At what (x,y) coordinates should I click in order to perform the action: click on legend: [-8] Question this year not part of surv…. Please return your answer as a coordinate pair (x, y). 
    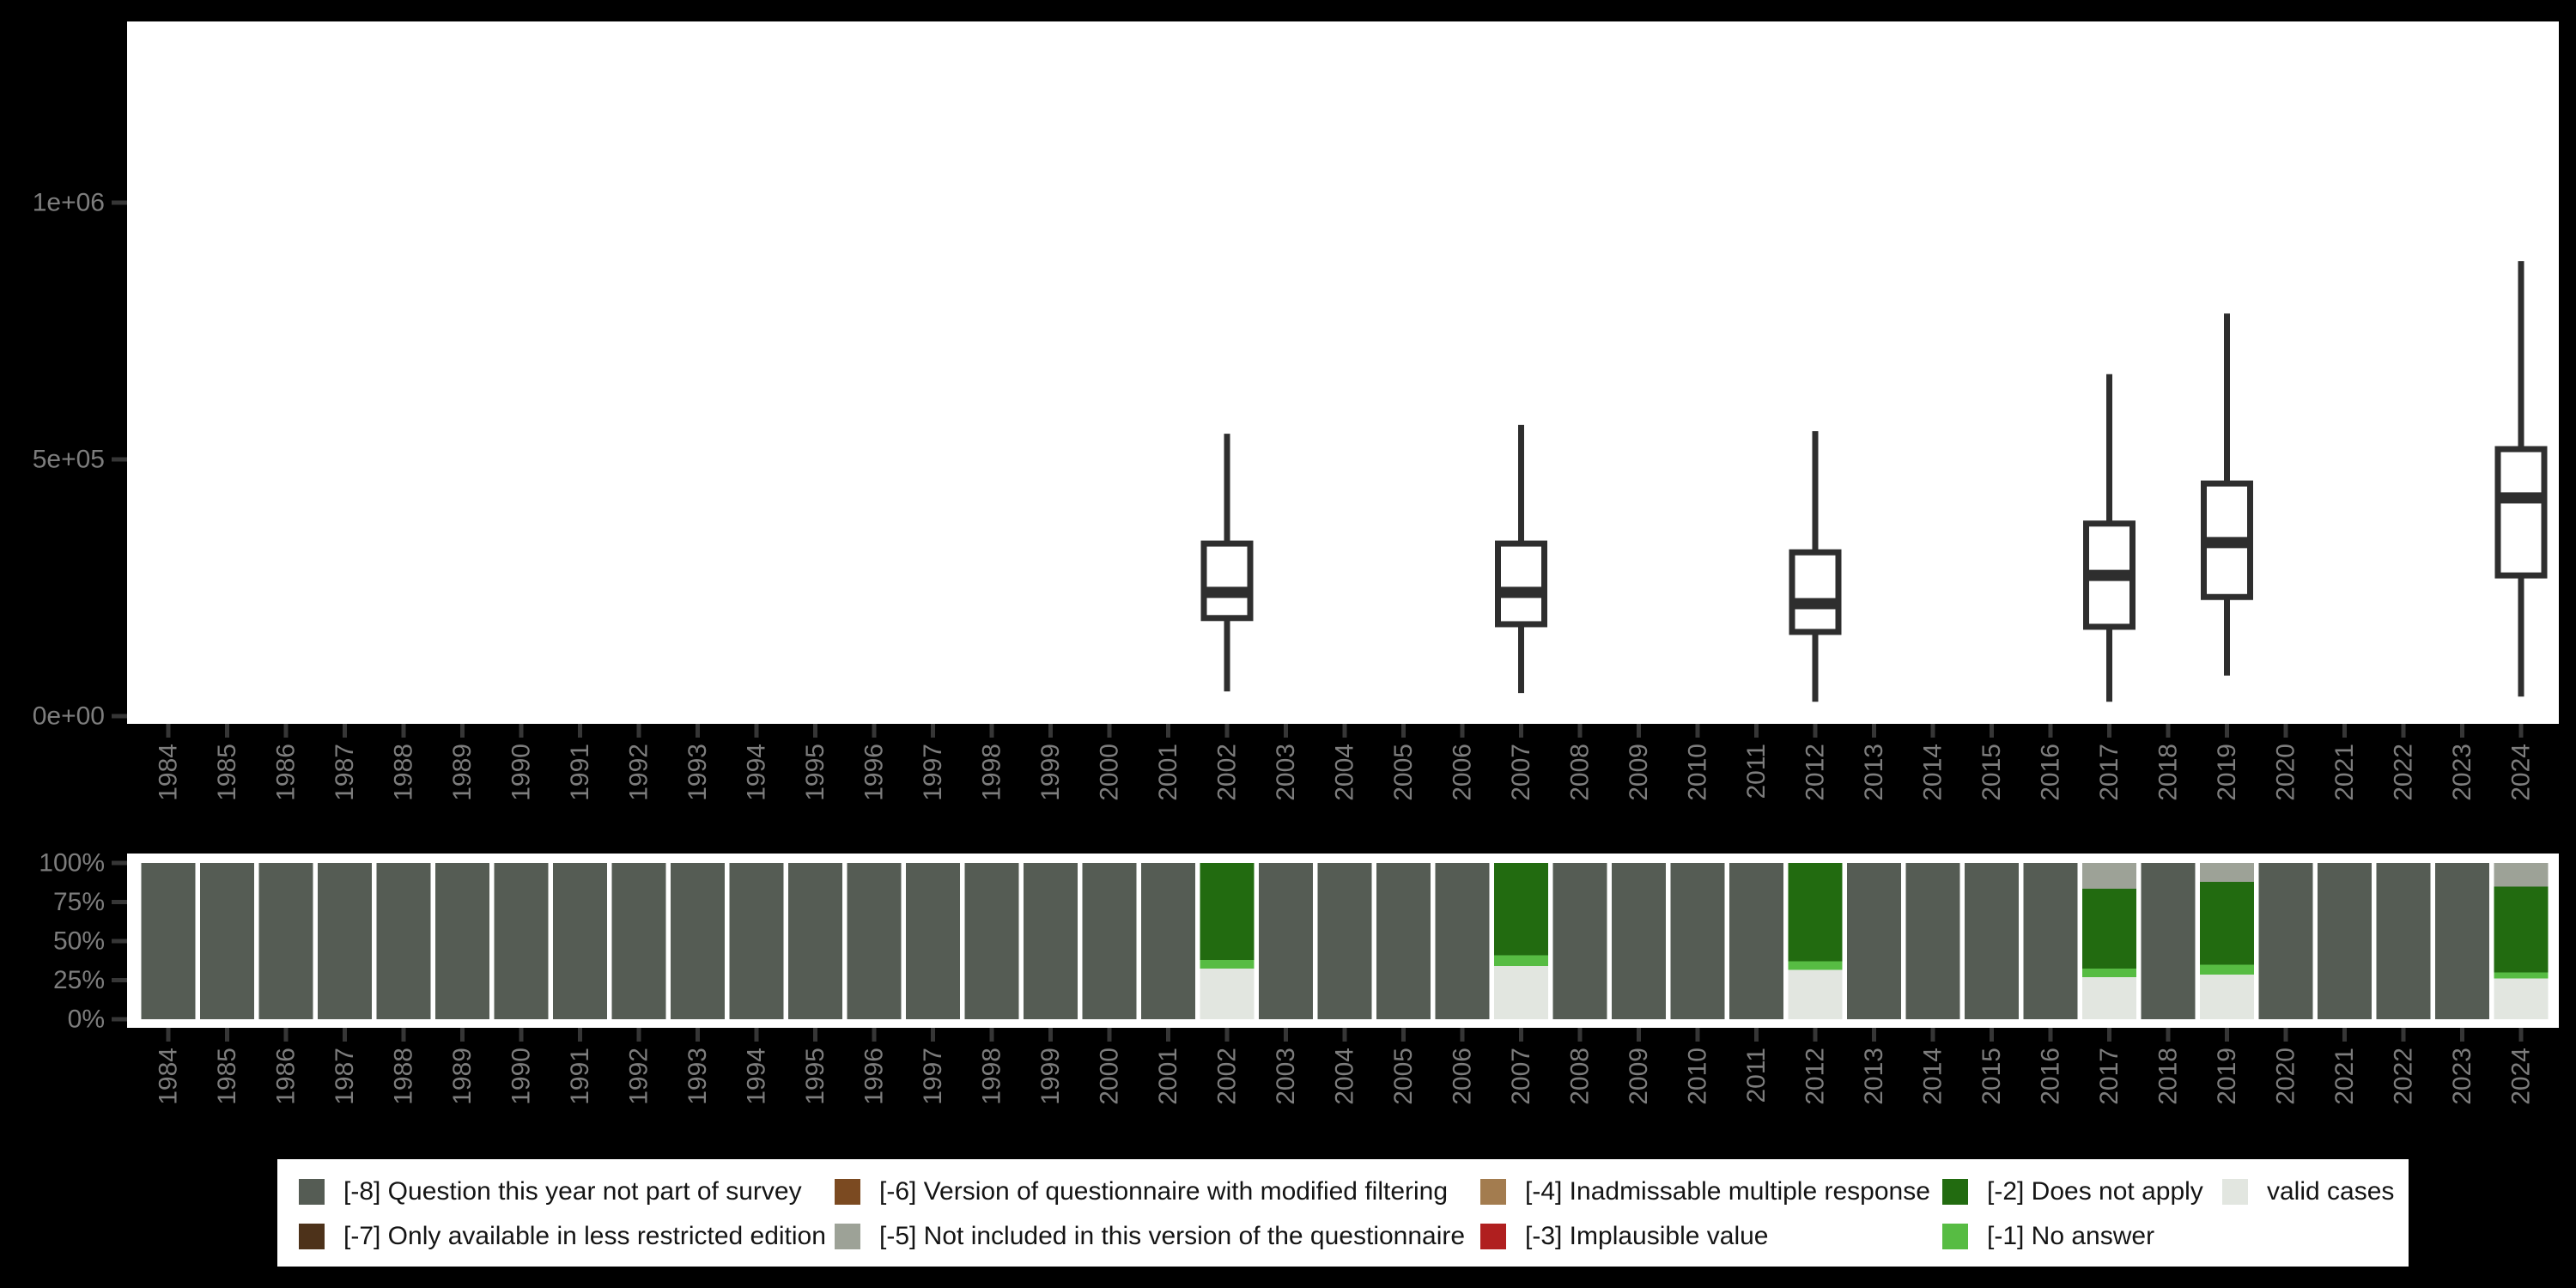
    Looking at the image, I should click on (1343, 1213).